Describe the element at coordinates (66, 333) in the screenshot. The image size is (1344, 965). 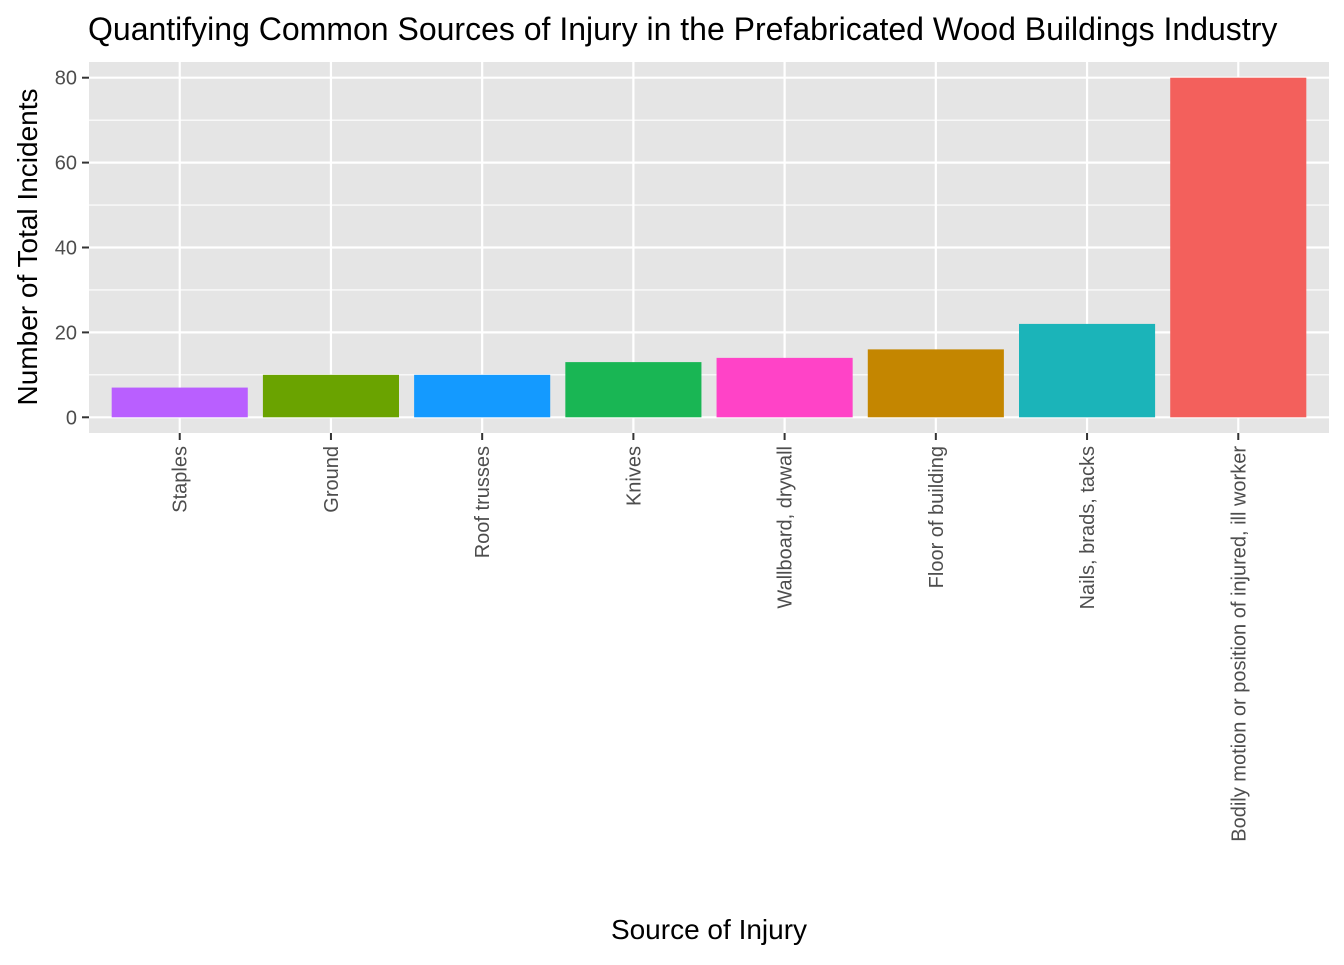
I see `y-tick-label: 20` at that location.